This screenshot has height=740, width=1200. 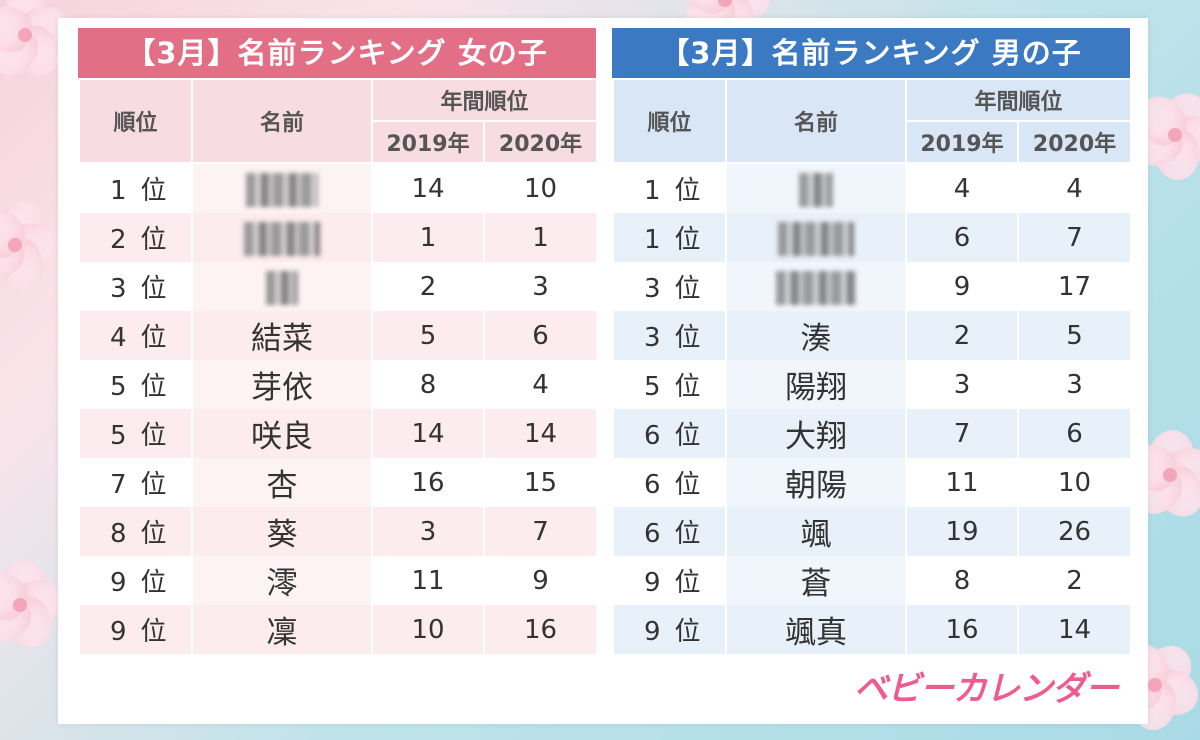 I want to click on rank-2019-cell: 16, so click(x=962, y=629).